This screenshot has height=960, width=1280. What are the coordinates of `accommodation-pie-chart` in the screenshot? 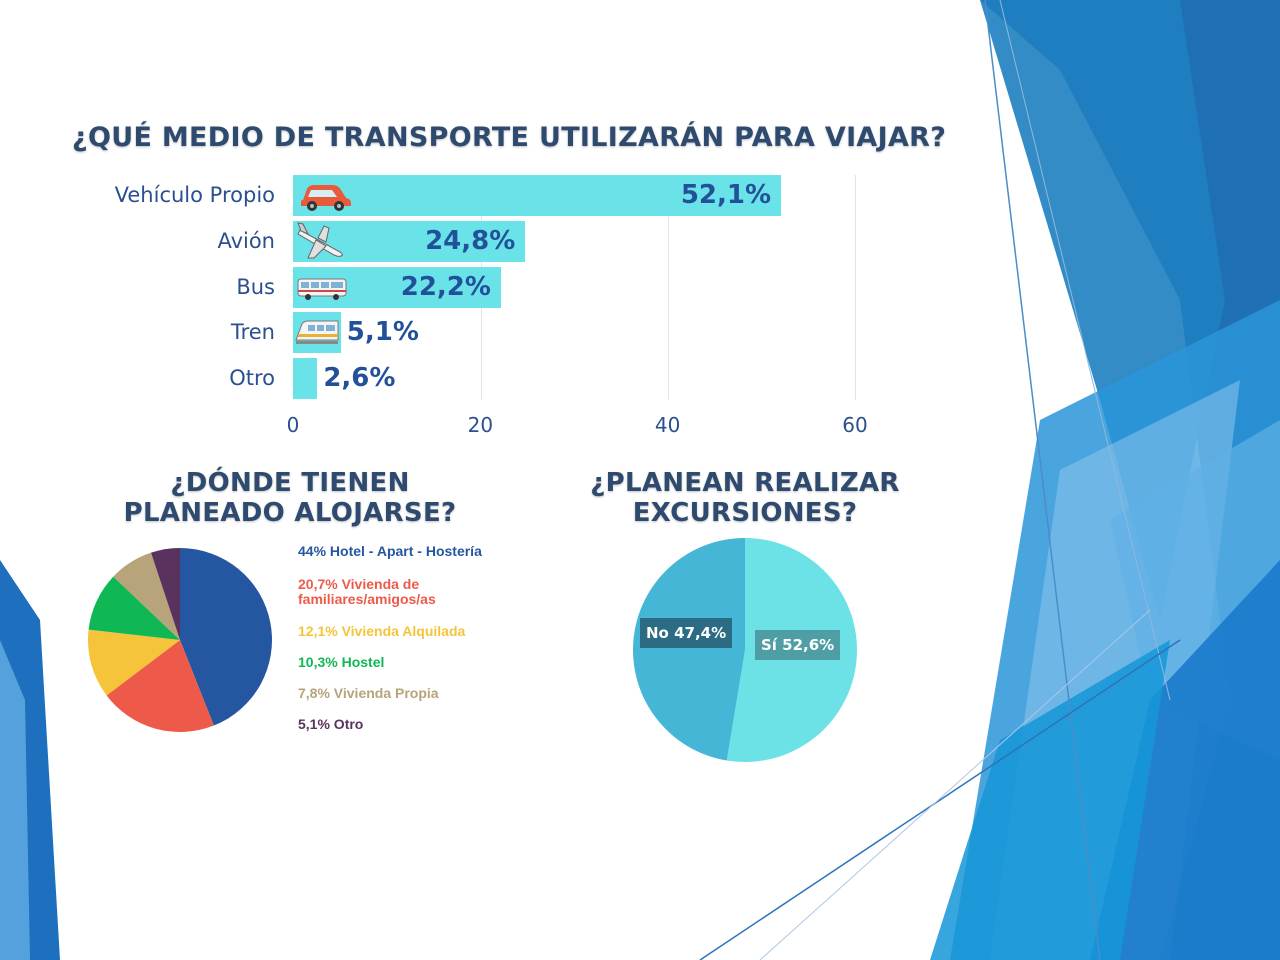 It's located at (180, 640).